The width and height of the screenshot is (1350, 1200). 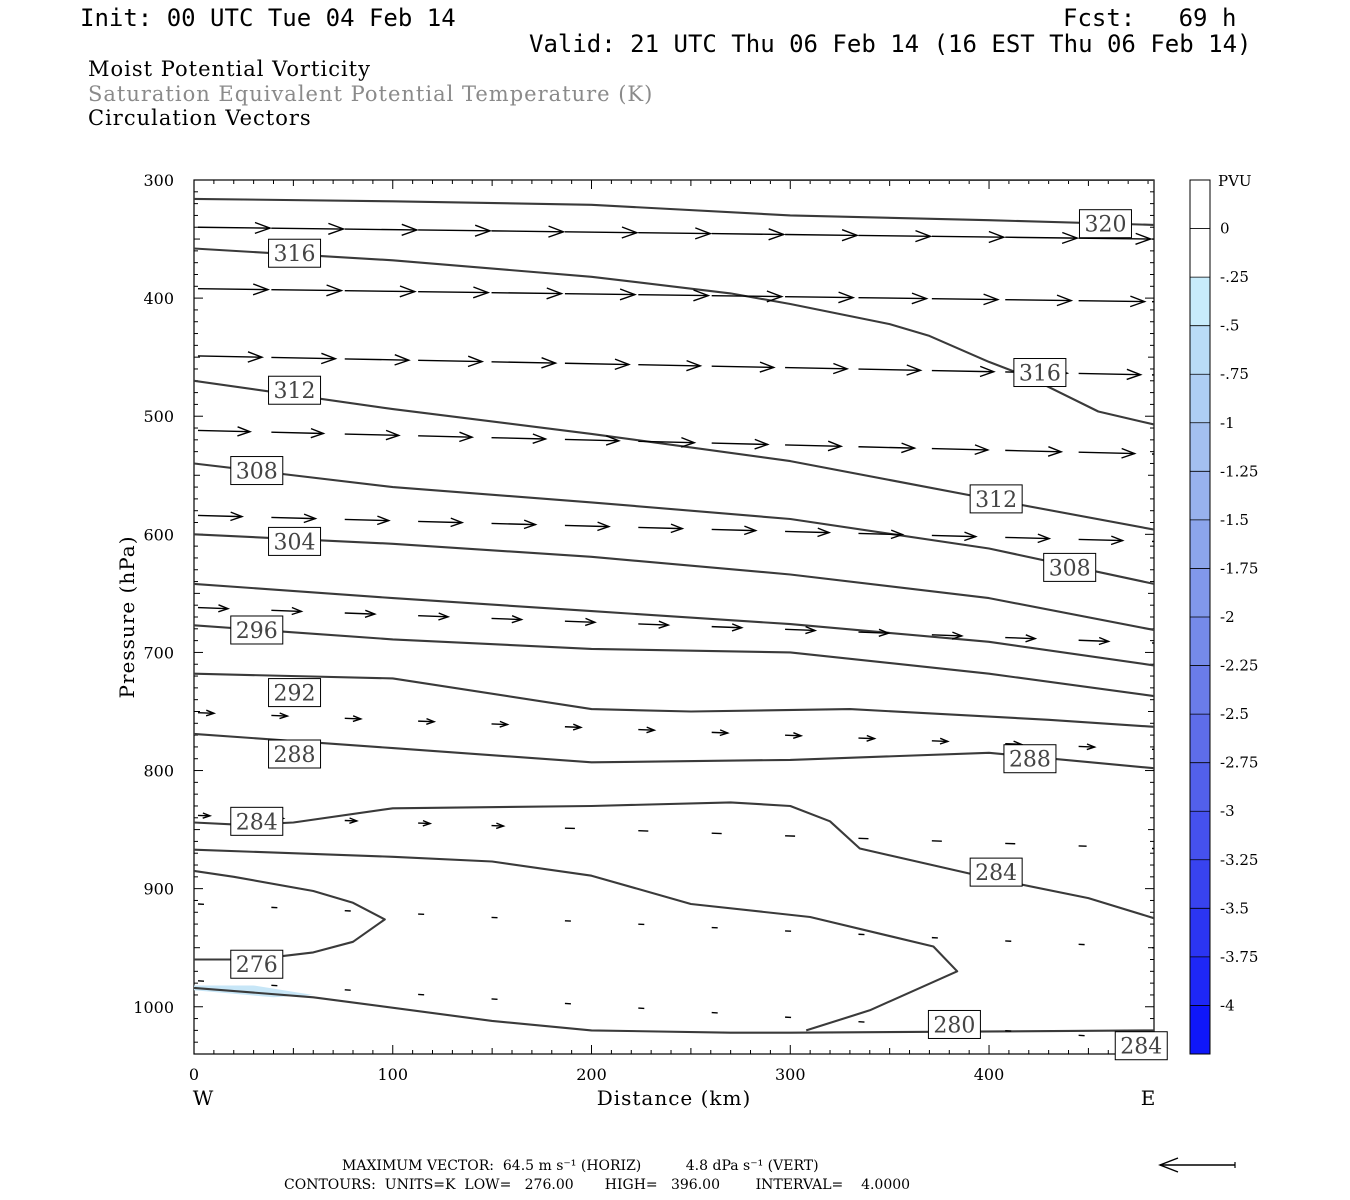 I want to click on colorbar-tick-label: -2, so click(x=1227, y=617).